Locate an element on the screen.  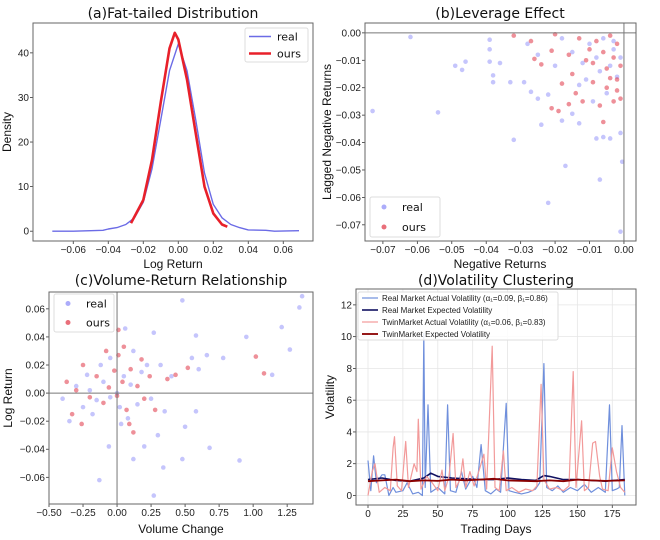
ylabel-b: Lagged Negative Returns is located at coordinates (327, 132).